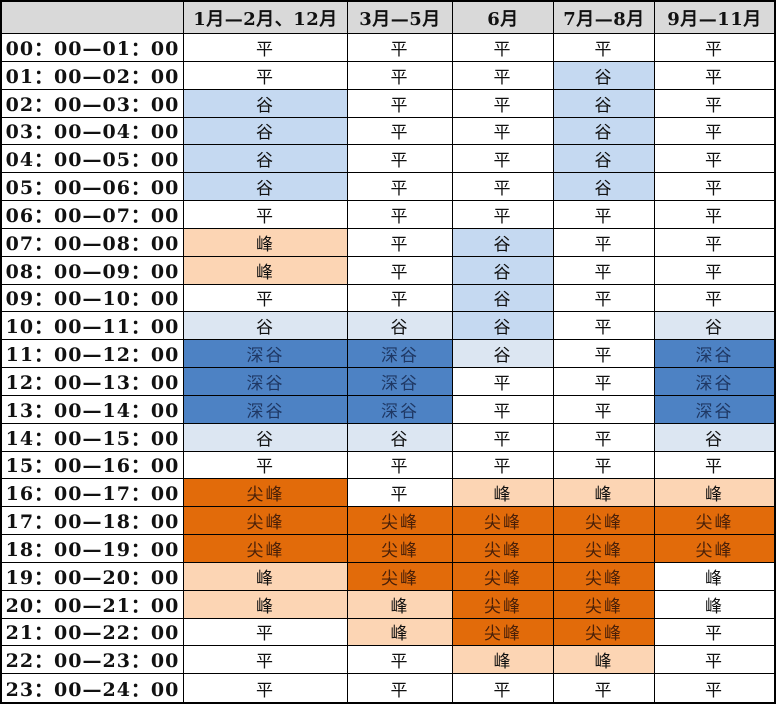 The image size is (776, 704). Describe the element at coordinates (93, 604) in the screenshot. I see `row-time-label: 20：00—21：00` at that location.